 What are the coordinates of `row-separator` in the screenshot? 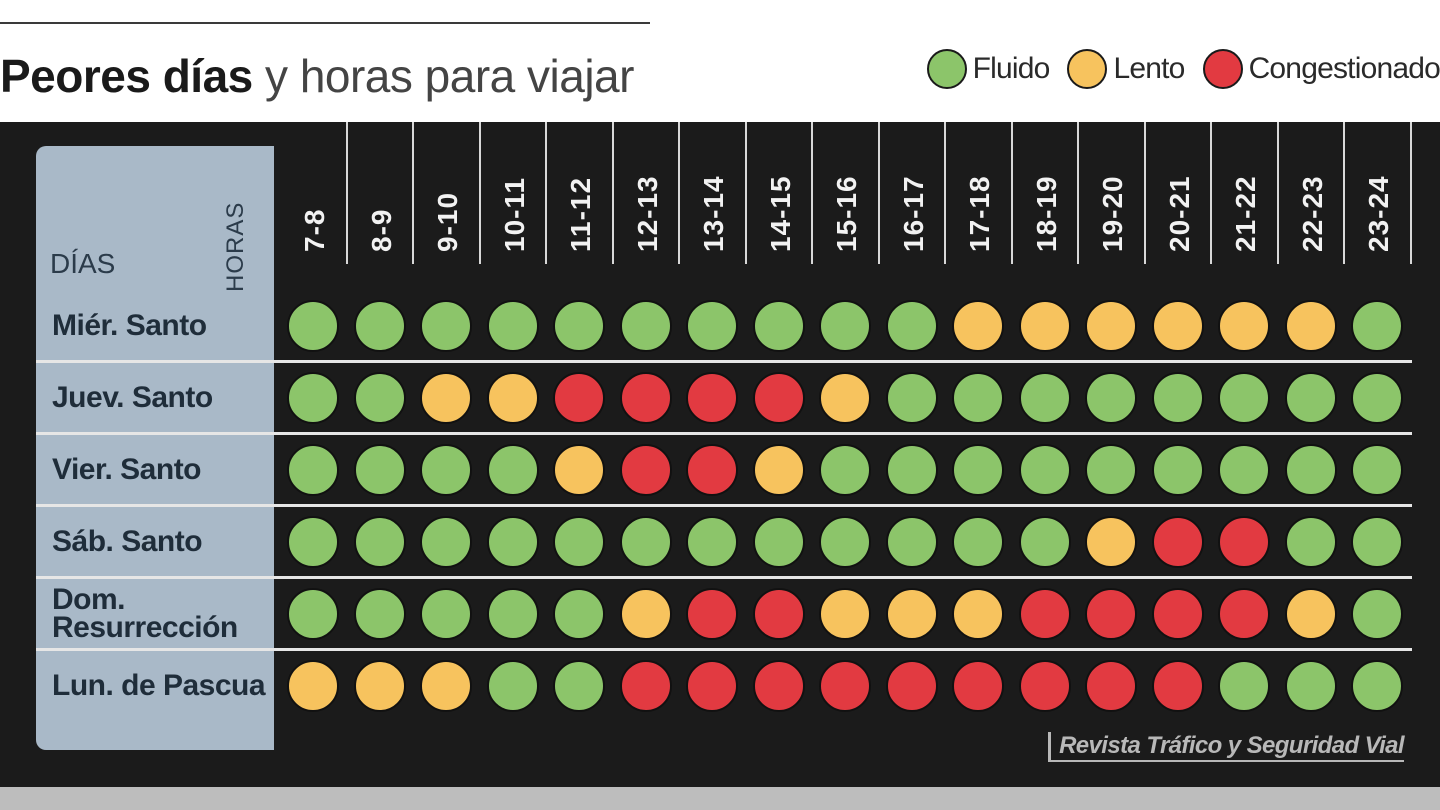 It's located at (724, 649).